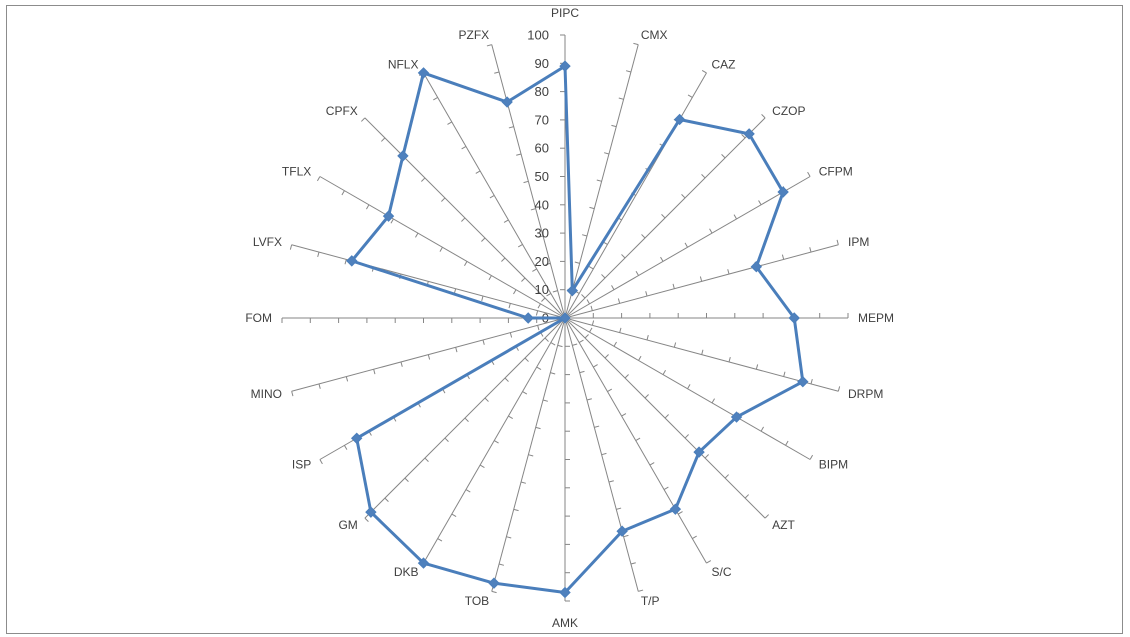  What do you see at coordinates (622, 531) in the screenshot?
I see `data-point-t-p` at bounding box center [622, 531].